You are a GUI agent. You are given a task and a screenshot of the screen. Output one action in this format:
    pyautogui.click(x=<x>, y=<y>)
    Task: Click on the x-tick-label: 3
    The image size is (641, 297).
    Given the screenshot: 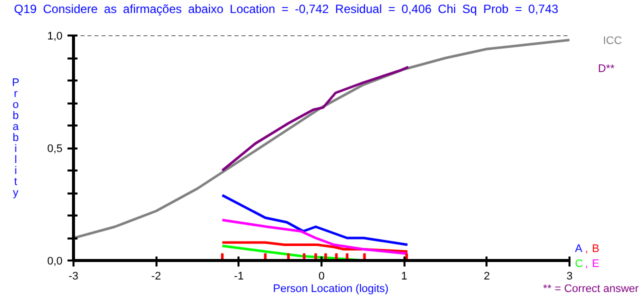 What is the action you would take?
    pyautogui.click(x=569, y=276)
    